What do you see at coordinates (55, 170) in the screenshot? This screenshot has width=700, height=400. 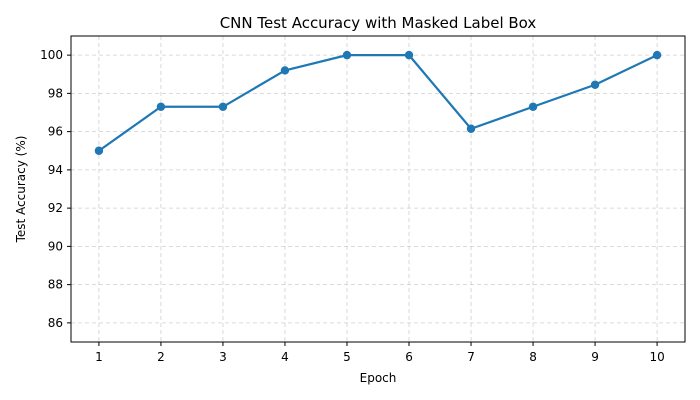 I see `y-tick-label: 94` at bounding box center [55, 170].